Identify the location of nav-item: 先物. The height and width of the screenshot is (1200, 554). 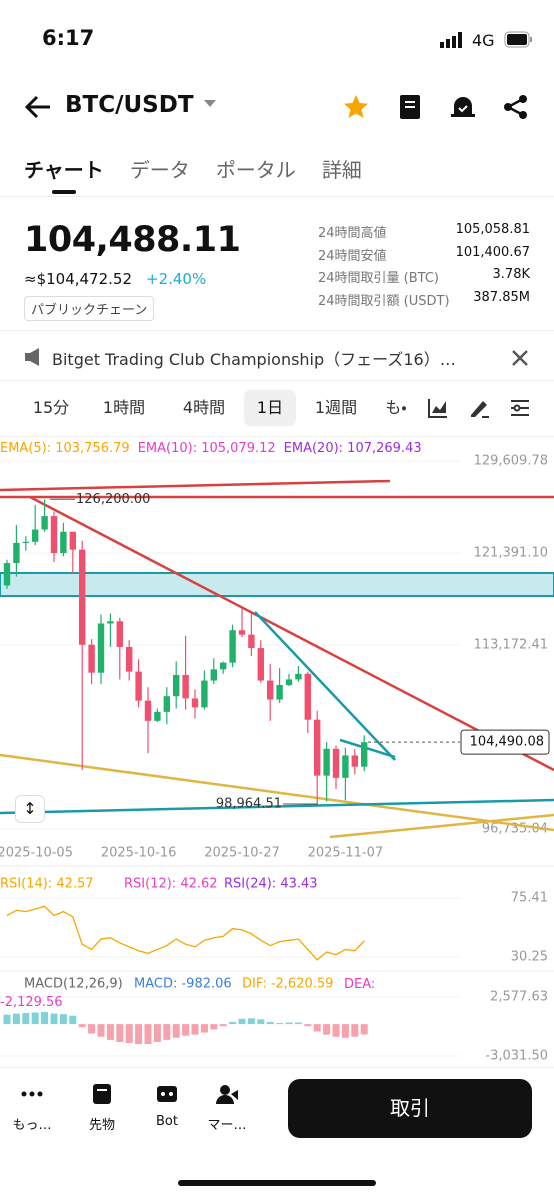
(102, 1107).